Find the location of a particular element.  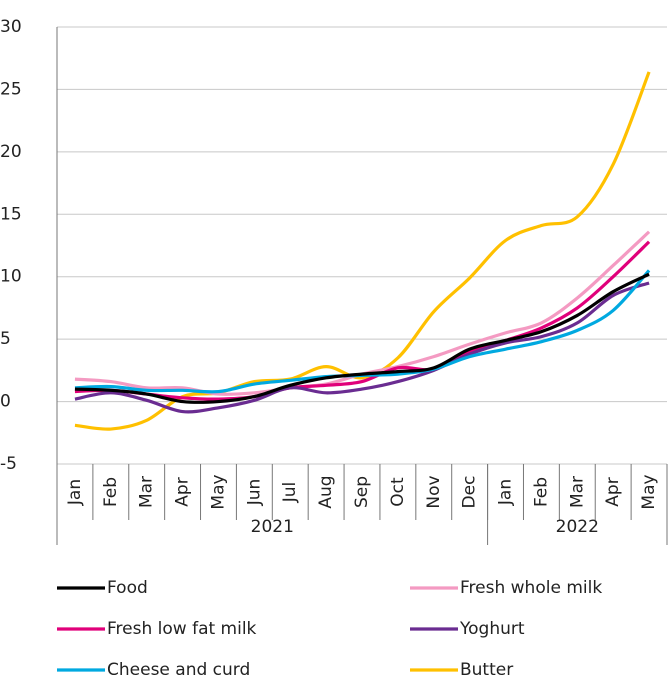

y-tick-label: 30 is located at coordinates (11, 27).